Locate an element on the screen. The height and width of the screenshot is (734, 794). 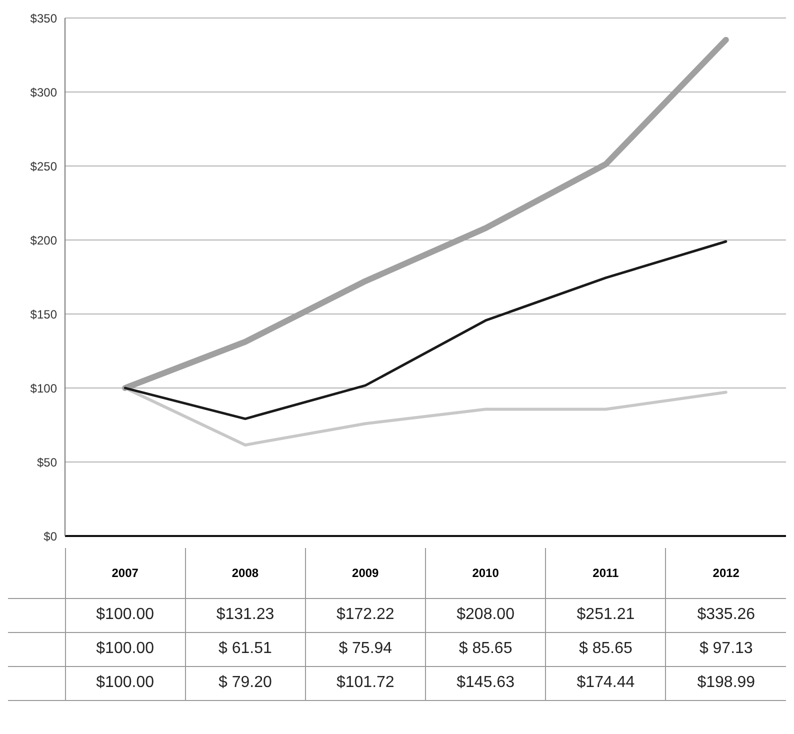
x-tick-label: 2008 is located at coordinates (245, 573).